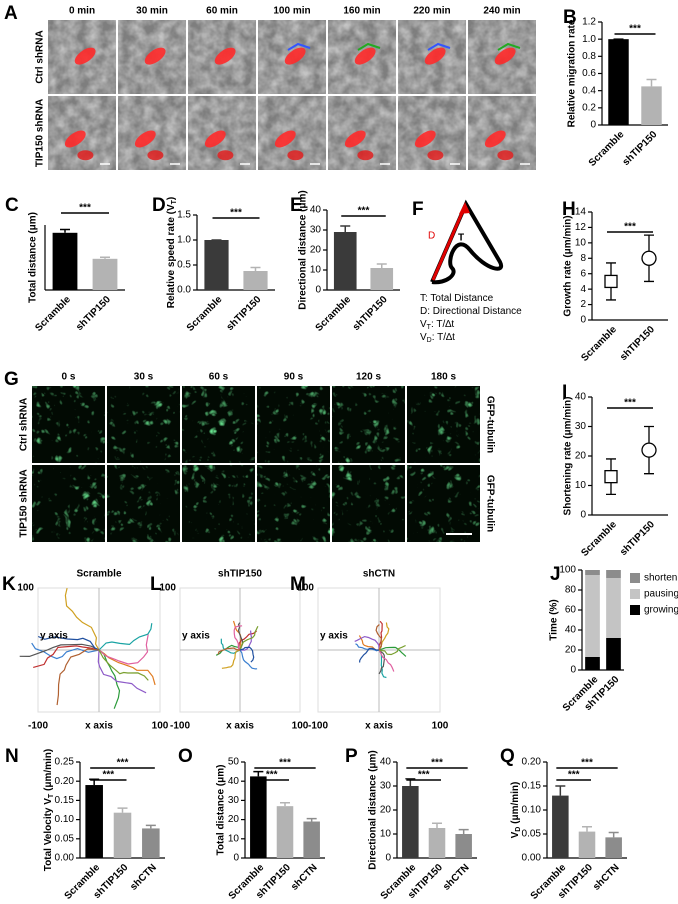 The width and height of the screenshot is (678, 904). Describe the element at coordinates (532, 834) in the screenshot. I see `y-tick-label: 0.05` at that location.